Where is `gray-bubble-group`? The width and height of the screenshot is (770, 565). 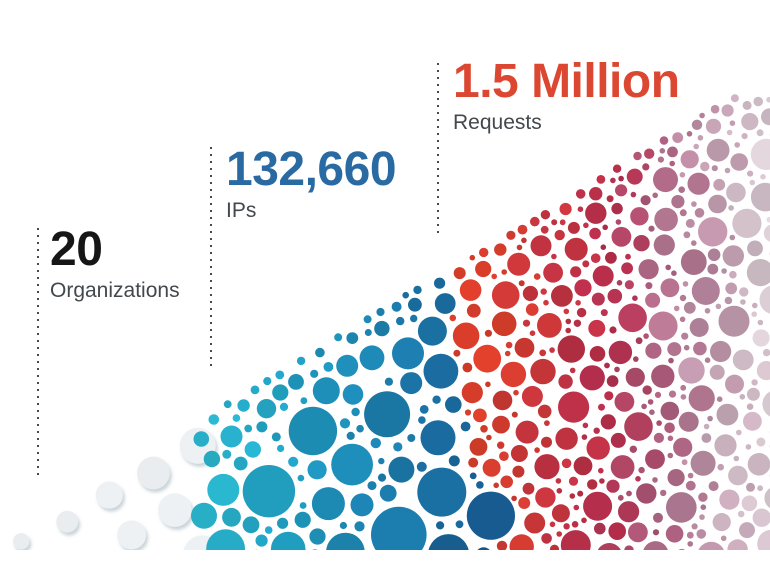
gray-bubble-group is located at coordinates (117, 488).